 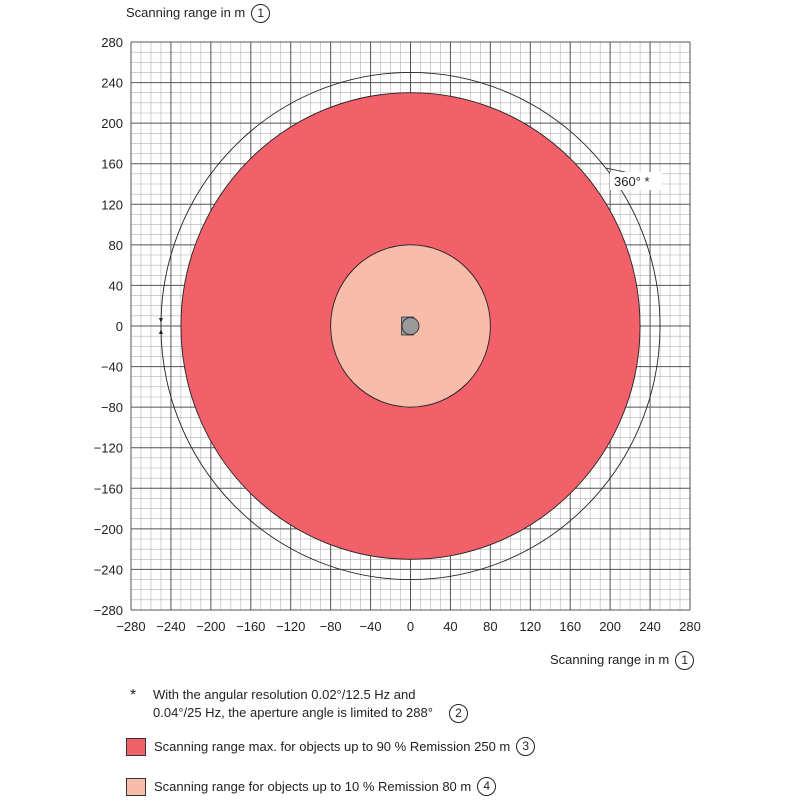 What do you see at coordinates (650, 626) in the screenshot?
I see `x-tick-label: 240` at bounding box center [650, 626].